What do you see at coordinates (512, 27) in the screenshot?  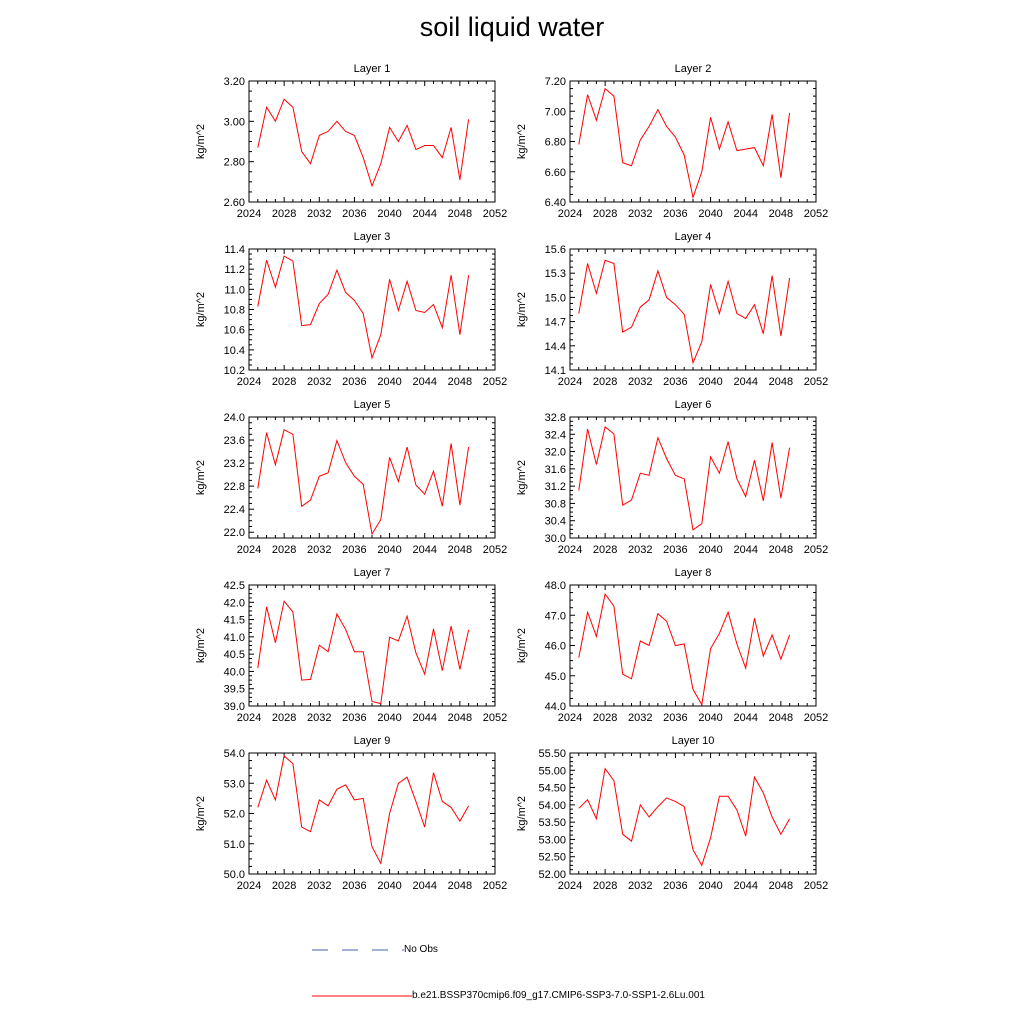 I see `chart-title: soil liquid water` at bounding box center [512, 27].